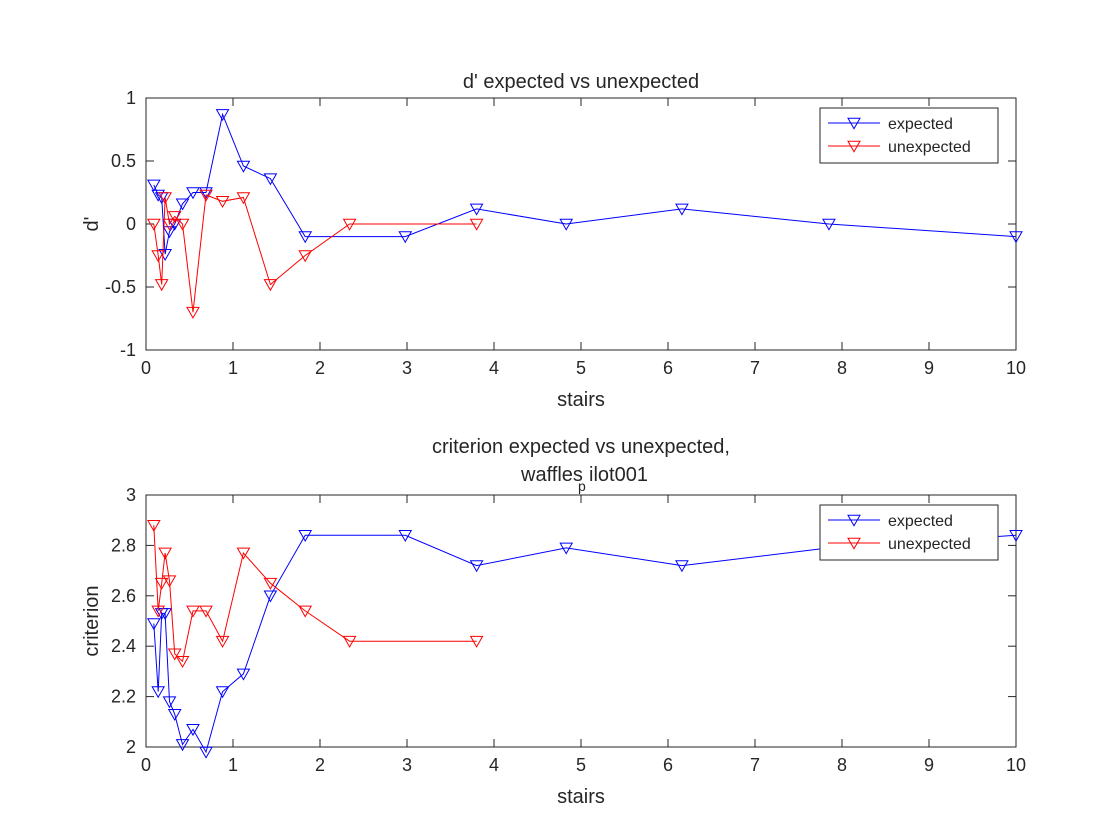 This screenshot has height=840, width=1120. Describe the element at coordinates (618, 475) in the screenshot. I see `chart-title-line-2b: ilot001` at that location.